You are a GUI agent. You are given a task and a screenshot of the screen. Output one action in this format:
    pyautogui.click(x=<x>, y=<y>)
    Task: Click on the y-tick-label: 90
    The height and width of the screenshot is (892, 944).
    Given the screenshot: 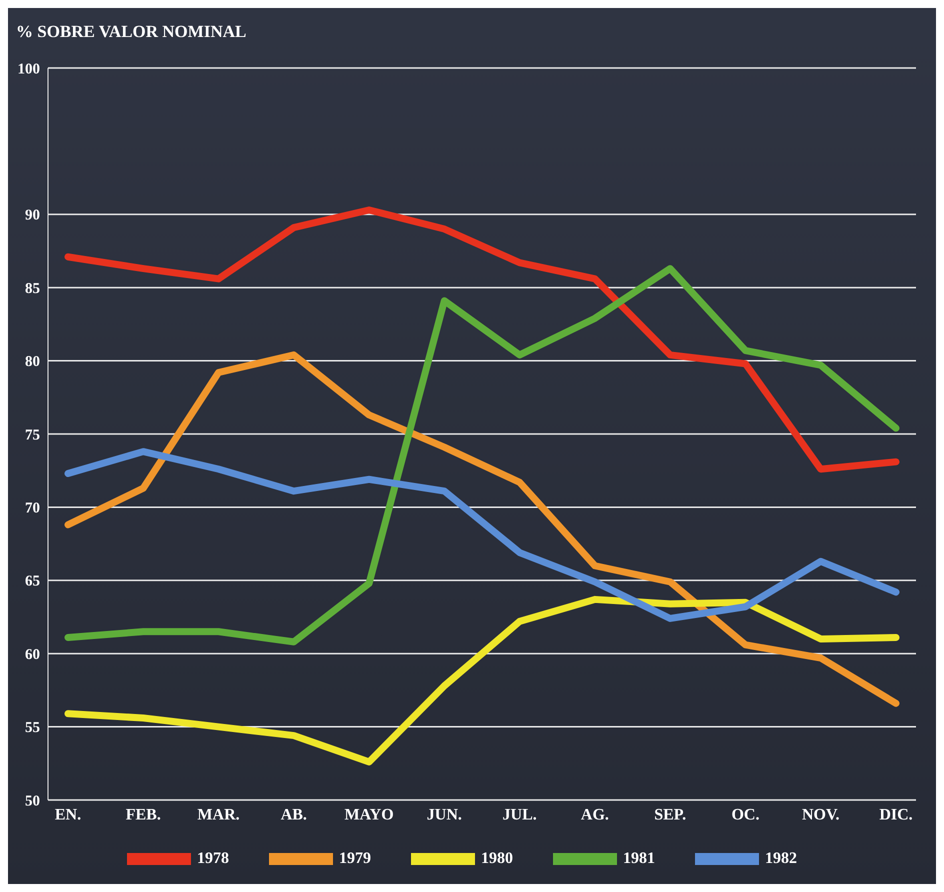 What is the action you would take?
    pyautogui.click(x=32, y=216)
    